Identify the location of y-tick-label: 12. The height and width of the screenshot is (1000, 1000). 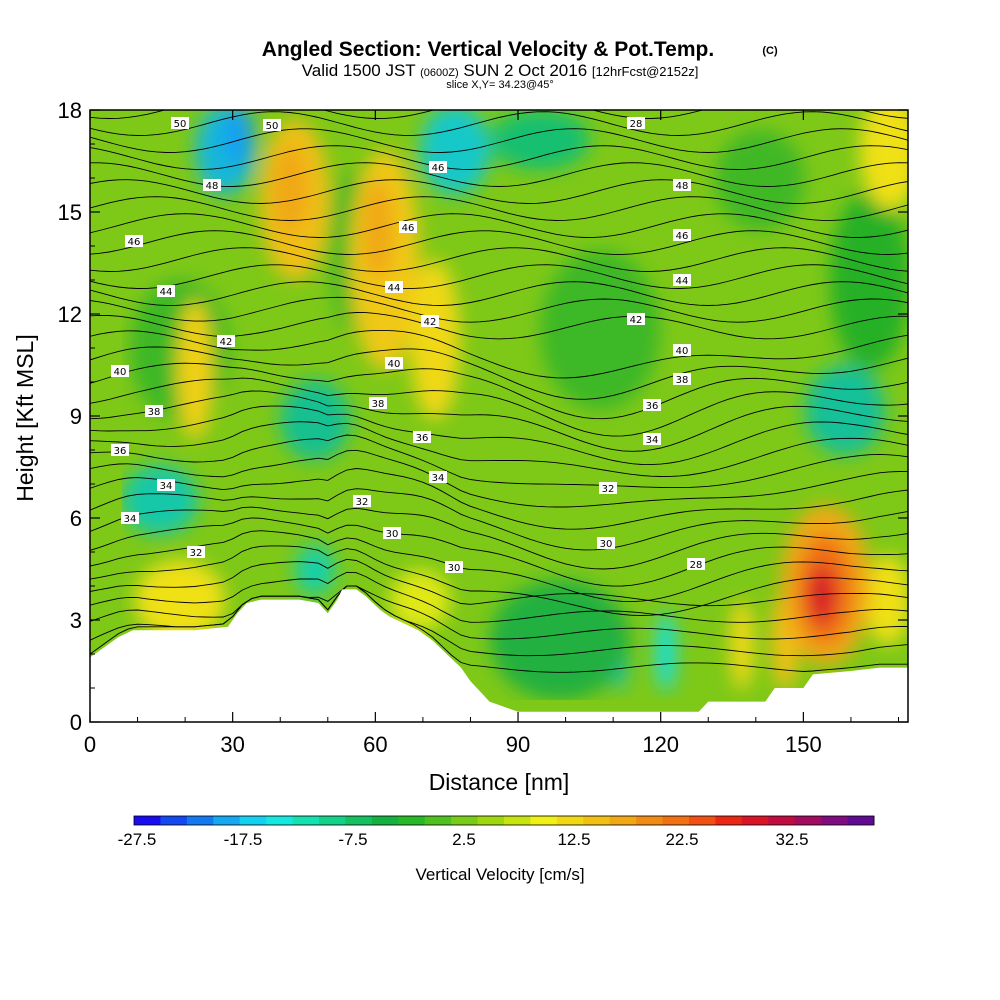
(70, 314).